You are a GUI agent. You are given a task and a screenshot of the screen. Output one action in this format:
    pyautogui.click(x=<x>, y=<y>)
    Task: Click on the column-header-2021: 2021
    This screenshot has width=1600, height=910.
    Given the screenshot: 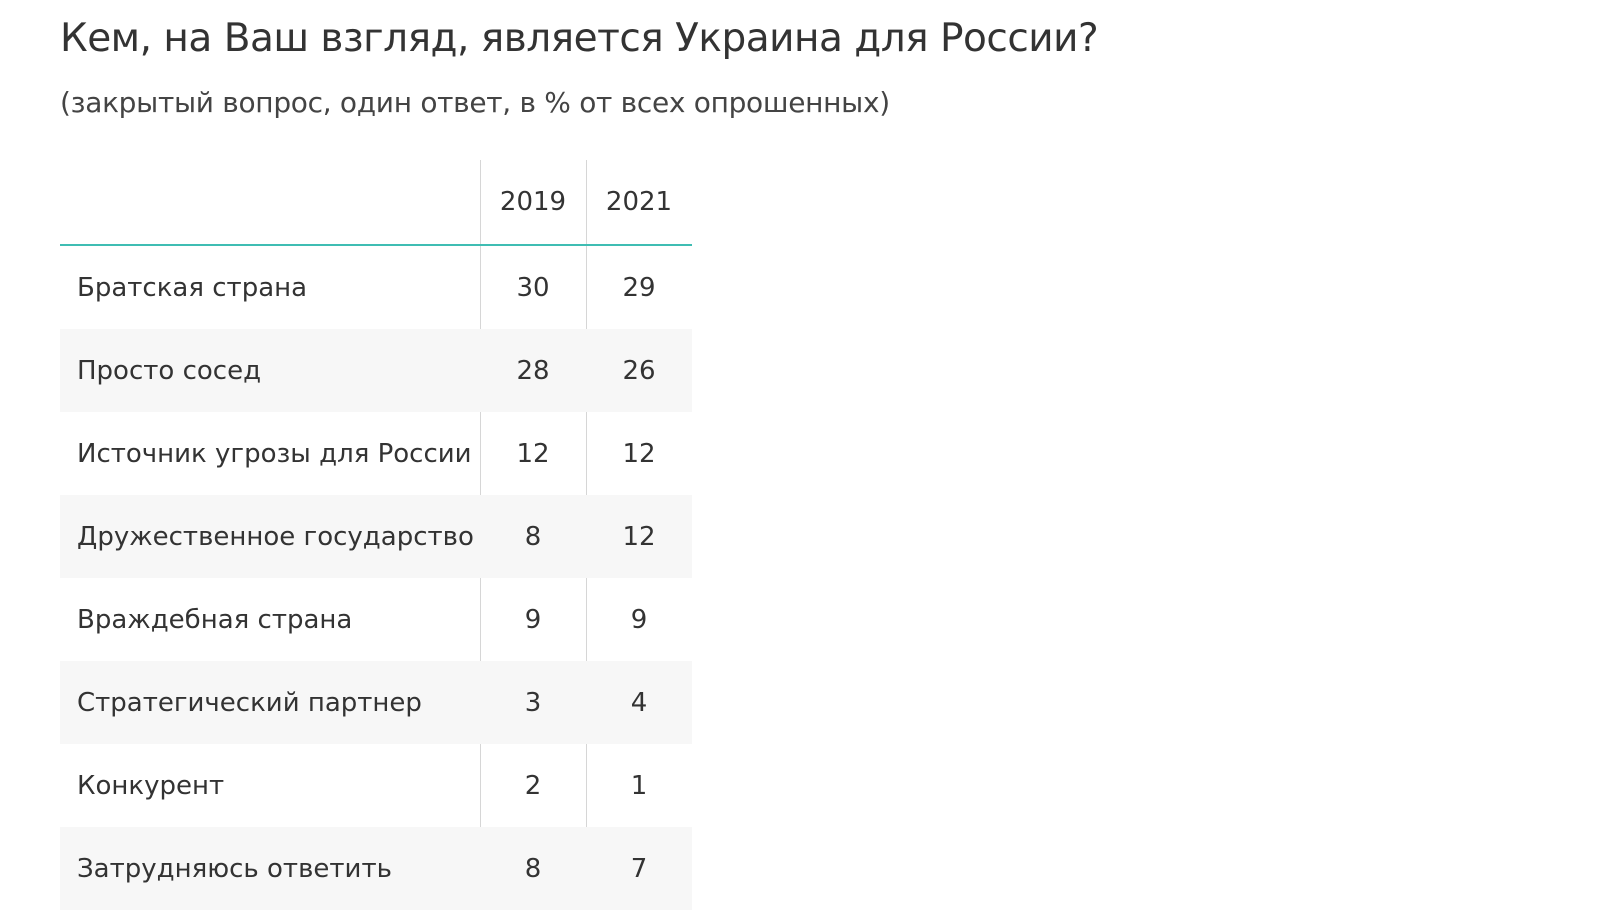 What is the action you would take?
    pyautogui.click(x=639, y=202)
    